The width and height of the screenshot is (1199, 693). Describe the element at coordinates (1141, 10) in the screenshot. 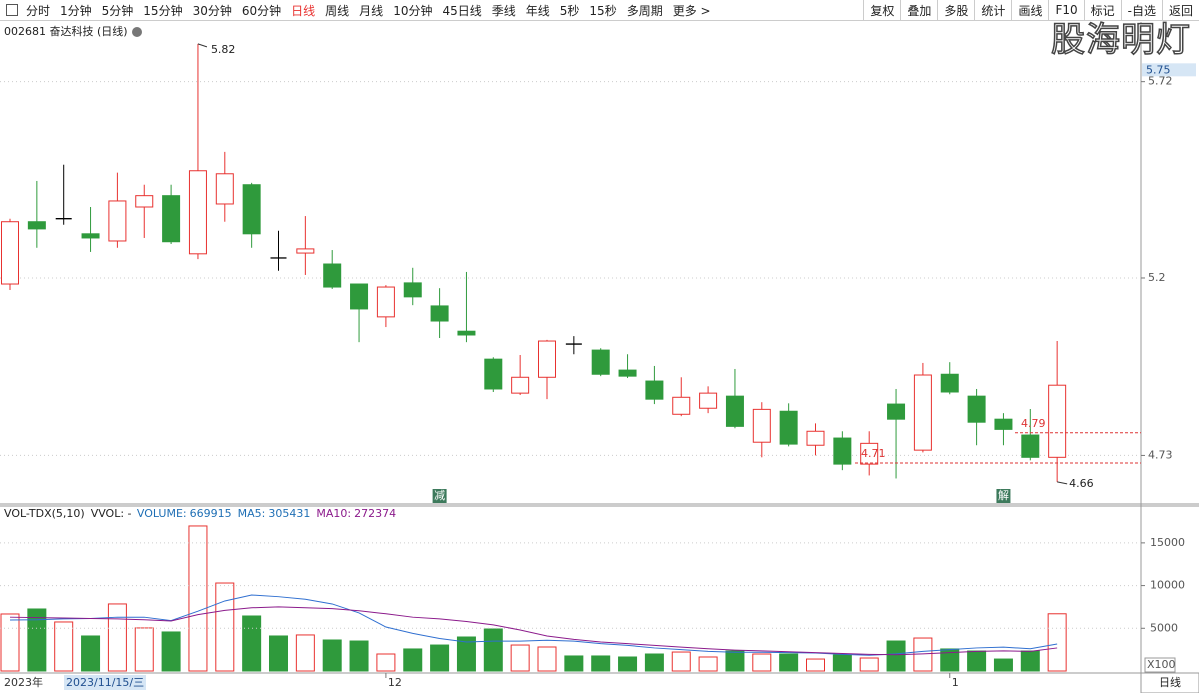

I see `toolbar-button: -自选` at that location.